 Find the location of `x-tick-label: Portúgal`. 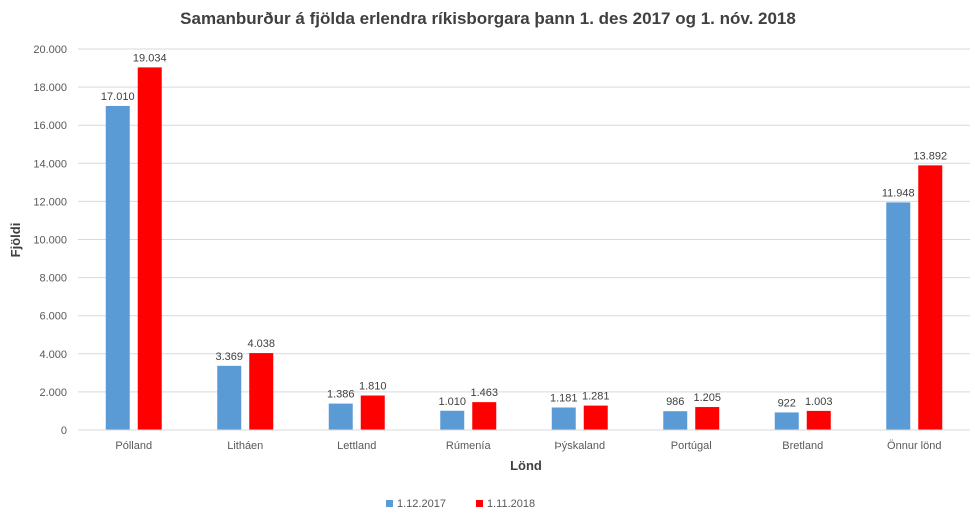

x-tick-label: Portúgal is located at coordinates (691, 446).